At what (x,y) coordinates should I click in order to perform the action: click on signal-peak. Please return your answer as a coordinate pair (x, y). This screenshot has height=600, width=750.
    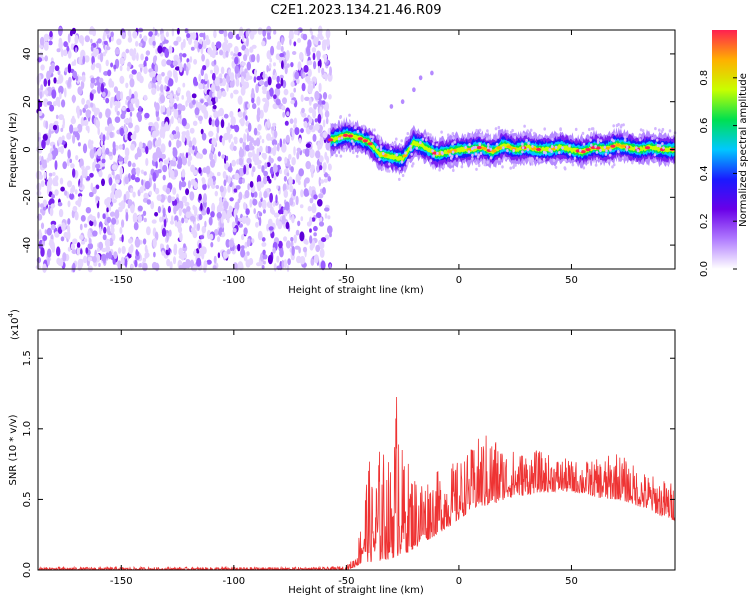
    Looking at the image, I should click on (509, 147).